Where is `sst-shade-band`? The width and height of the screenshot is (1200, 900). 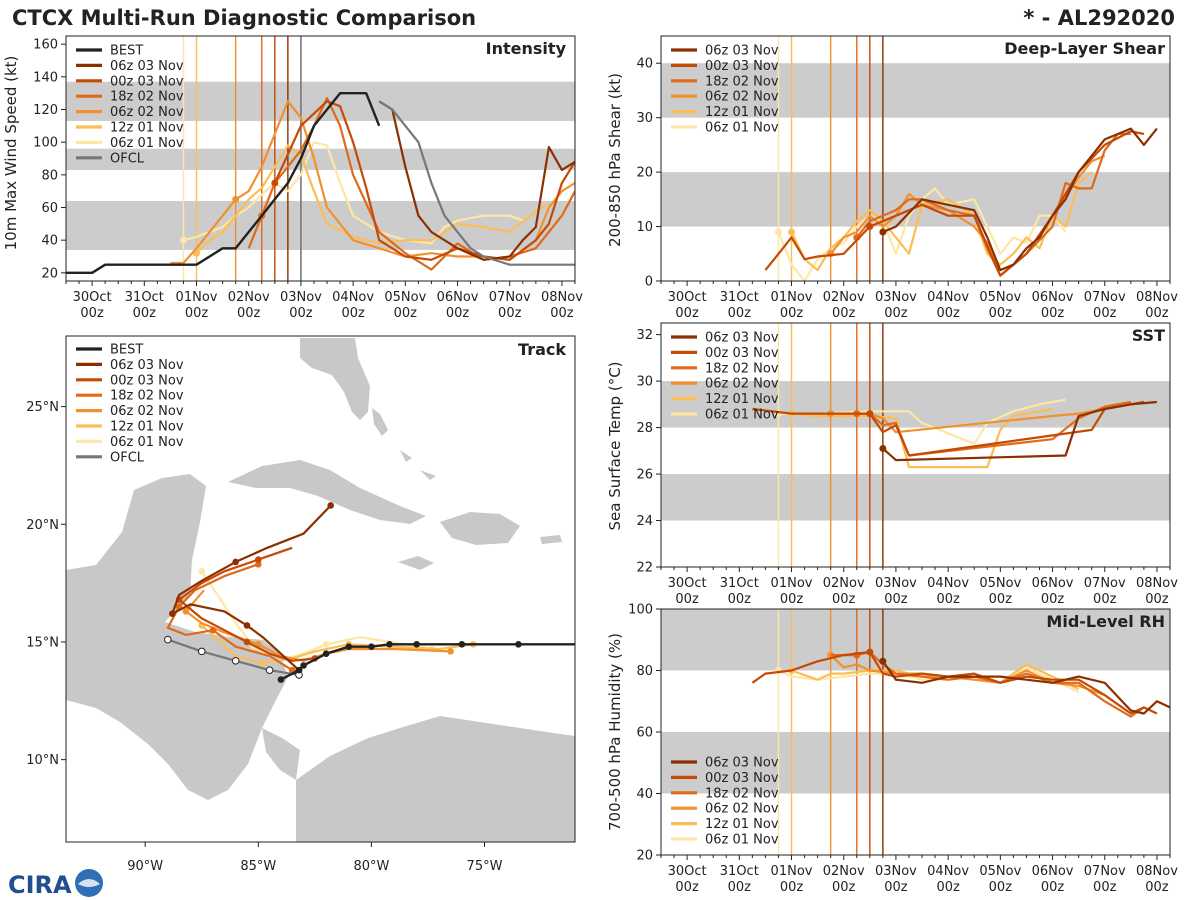
sst-shade-band is located at coordinates (915, 404).